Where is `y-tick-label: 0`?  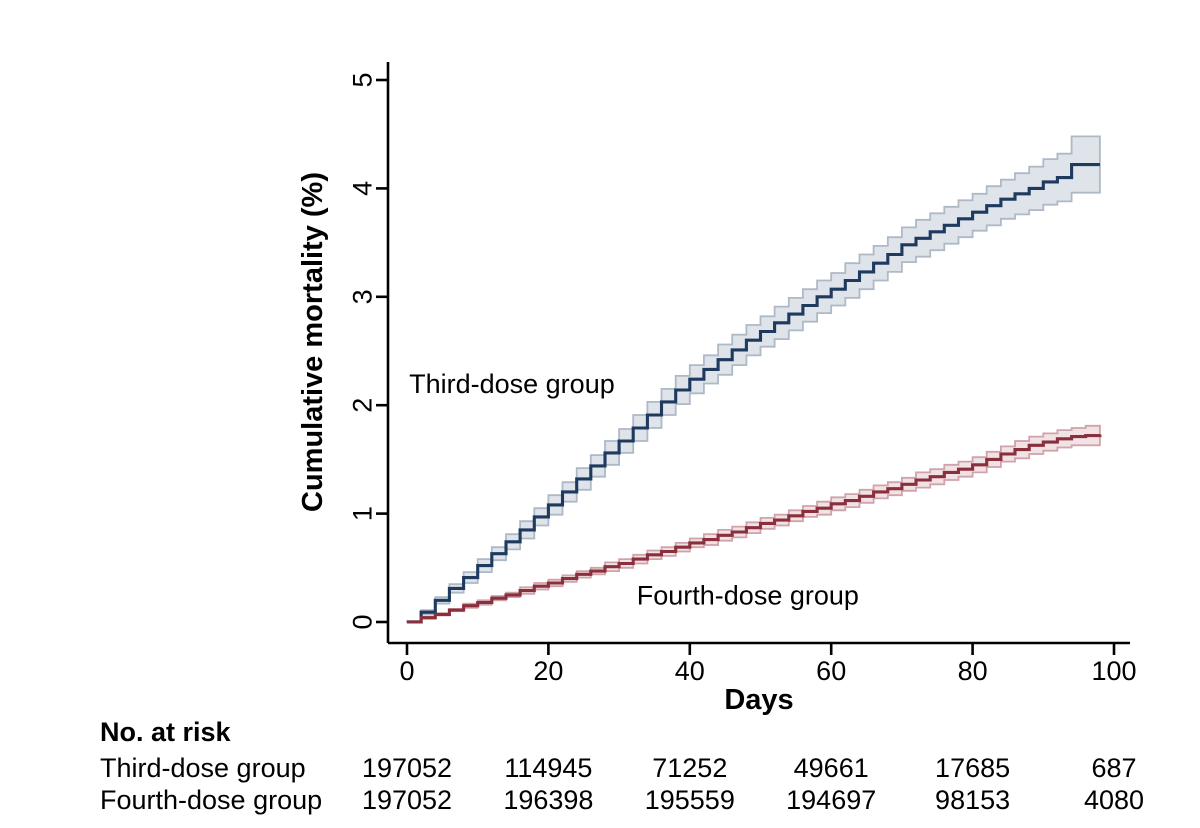
y-tick-label: 0 is located at coordinates (362, 621).